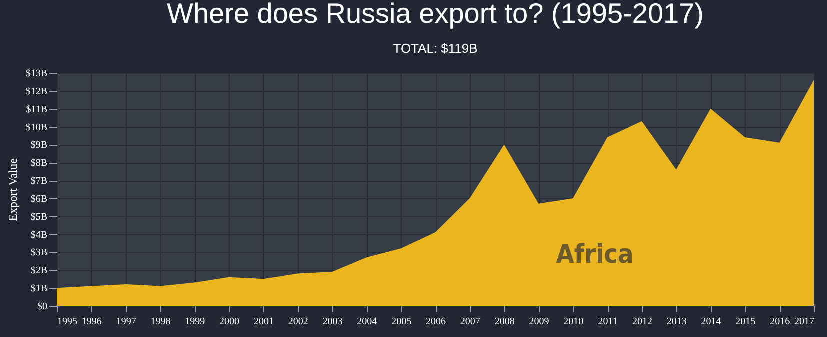  Describe the element at coordinates (39, 271) in the screenshot. I see `y-tick-label: $2B` at that location.